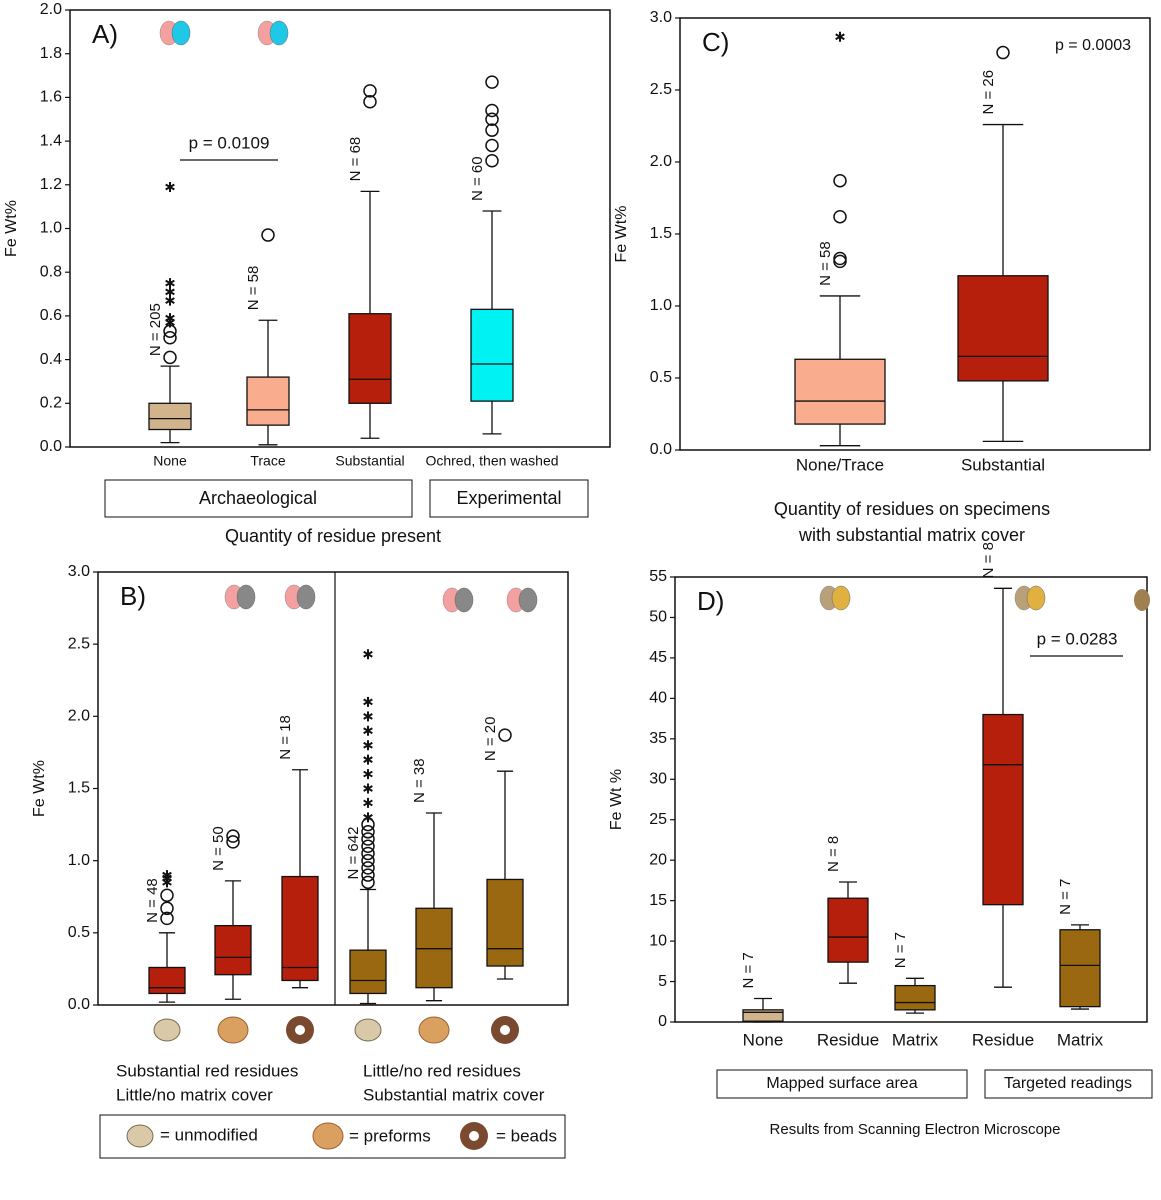 Image resolution: width=1161 pixels, height=1200 pixels. Describe the element at coordinates (658, 617) in the screenshot. I see `y-tick-label: 50` at that location.